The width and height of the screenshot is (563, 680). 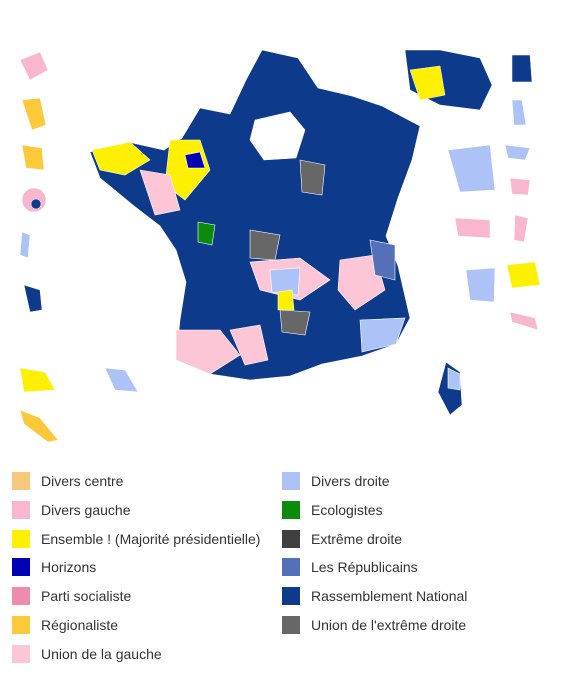 I want to click on legend-item: Union de l'extrême droite, so click(x=374, y=625).